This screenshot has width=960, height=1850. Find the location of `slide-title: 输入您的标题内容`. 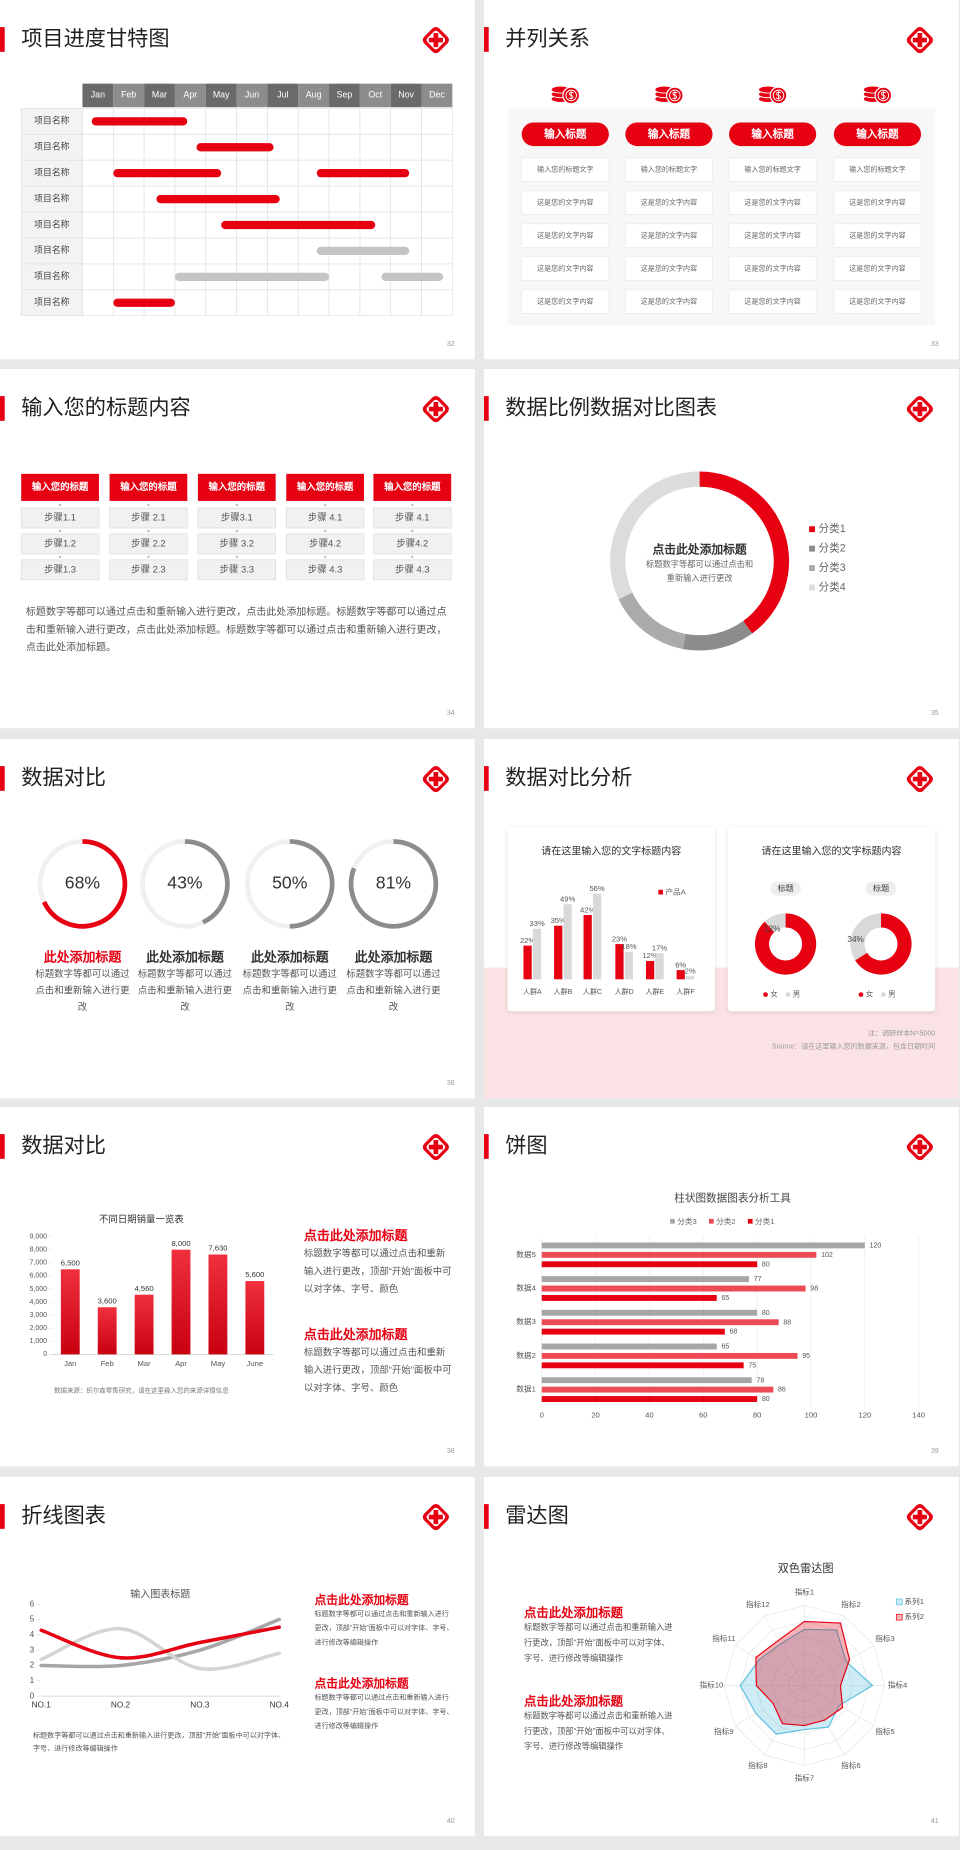

slide-title: 输入您的标题内容 is located at coordinates (106, 408).